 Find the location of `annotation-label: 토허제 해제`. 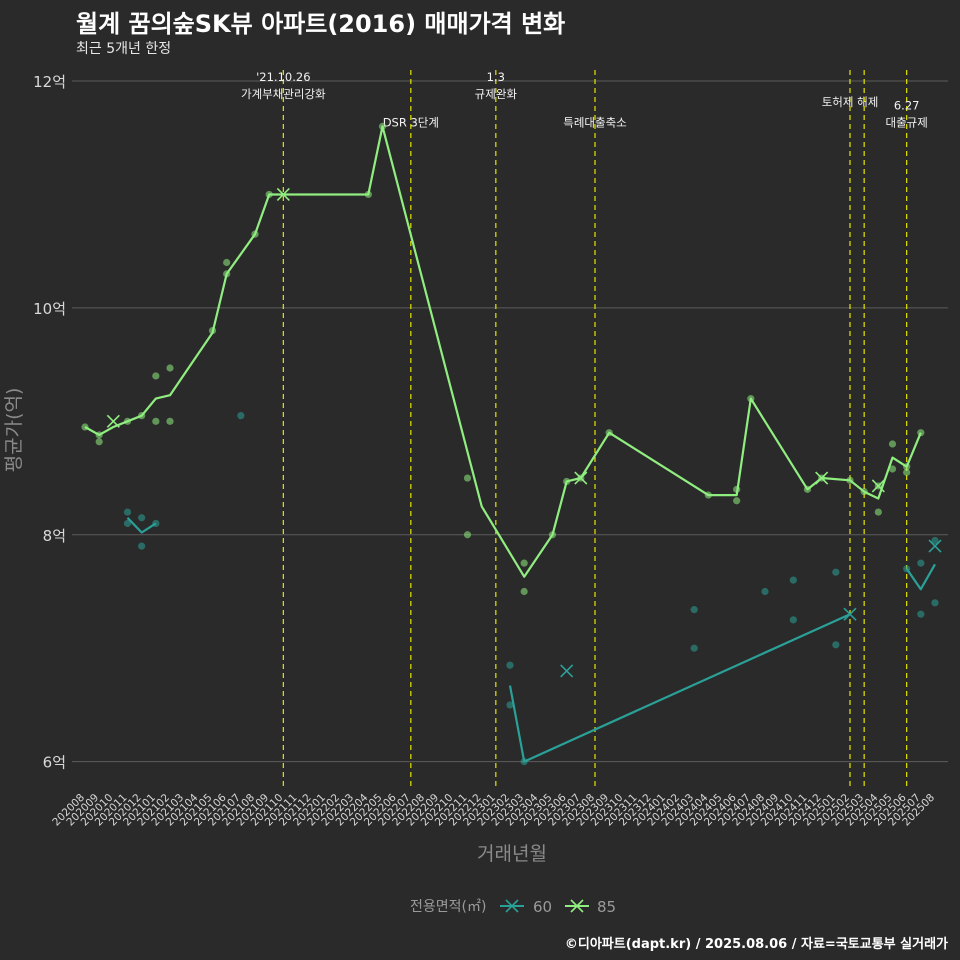

annotation-label: 토허제 해제 is located at coordinates (850, 102).